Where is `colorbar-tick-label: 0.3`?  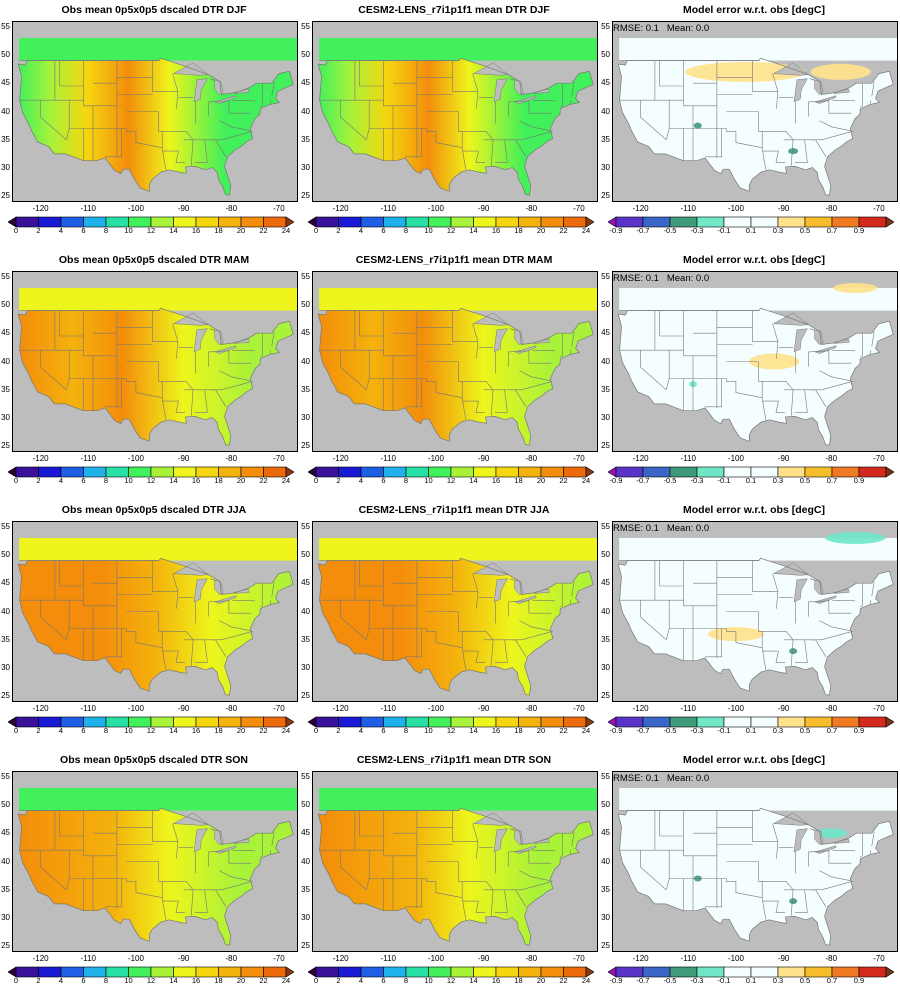
colorbar-tick-label: 0.3 is located at coordinates (778, 730).